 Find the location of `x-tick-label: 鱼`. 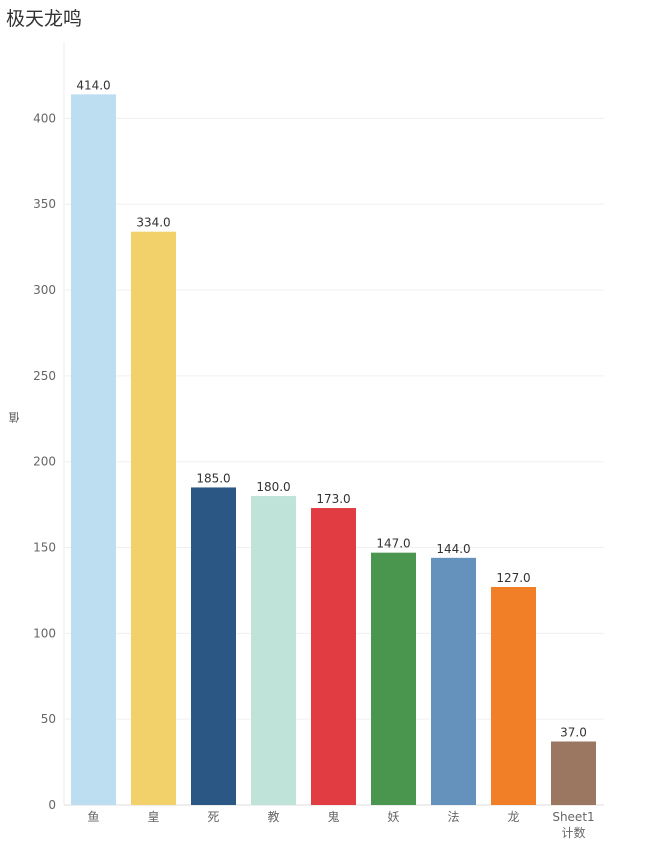

x-tick-label: 鱼 is located at coordinates (93, 817).